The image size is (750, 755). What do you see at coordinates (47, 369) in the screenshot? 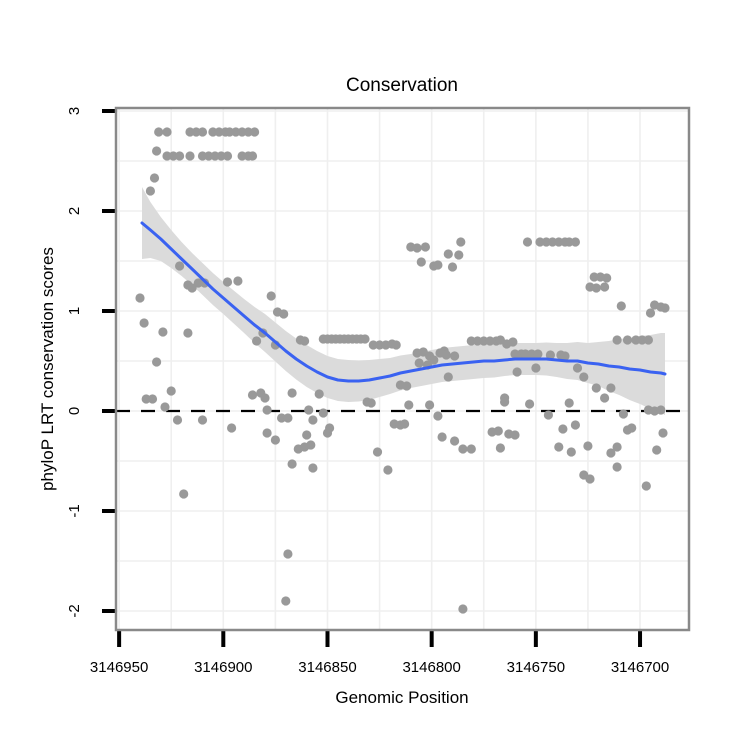
I see `y-axis-label: phyloP LRT conservation scores` at bounding box center [47, 369].